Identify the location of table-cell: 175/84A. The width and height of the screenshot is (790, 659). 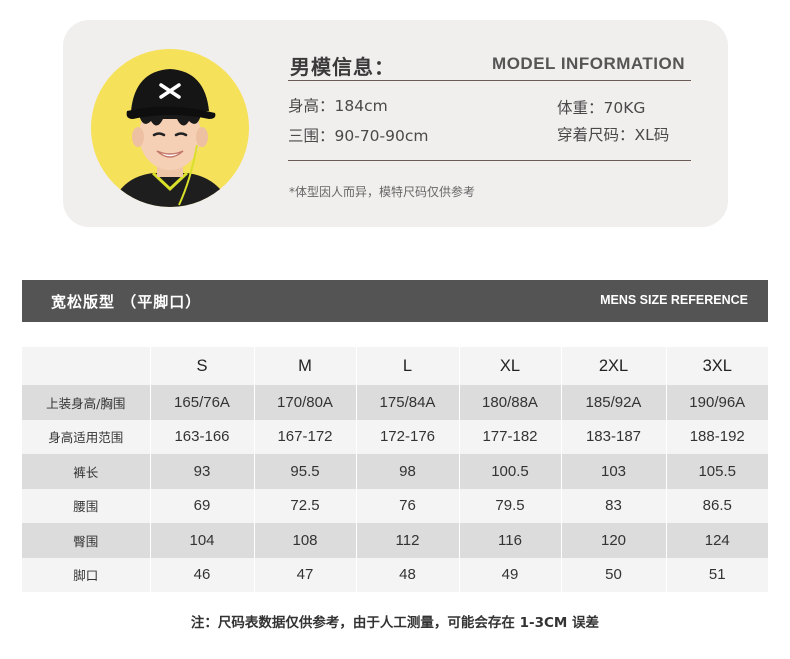
(408, 402).